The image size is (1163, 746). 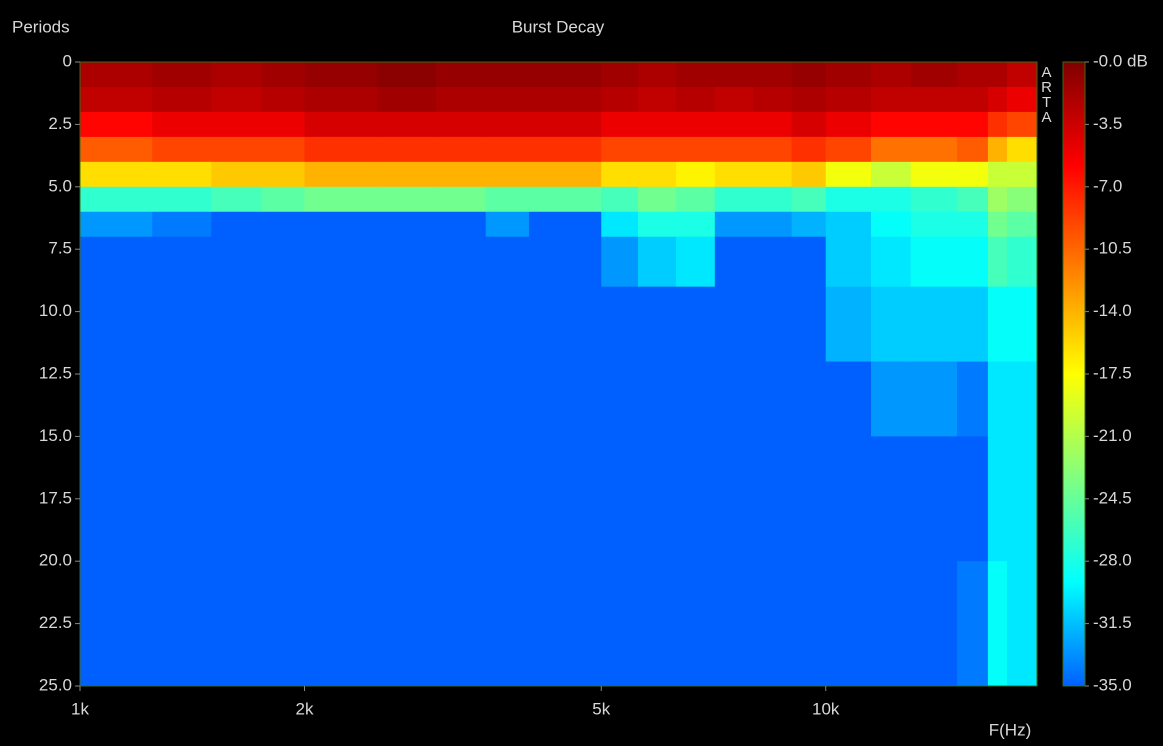 What do you see at coordinates (60, 248) in the screenshot?
I see `y-tick-label: 7.5` at bounding box center [60, 248].